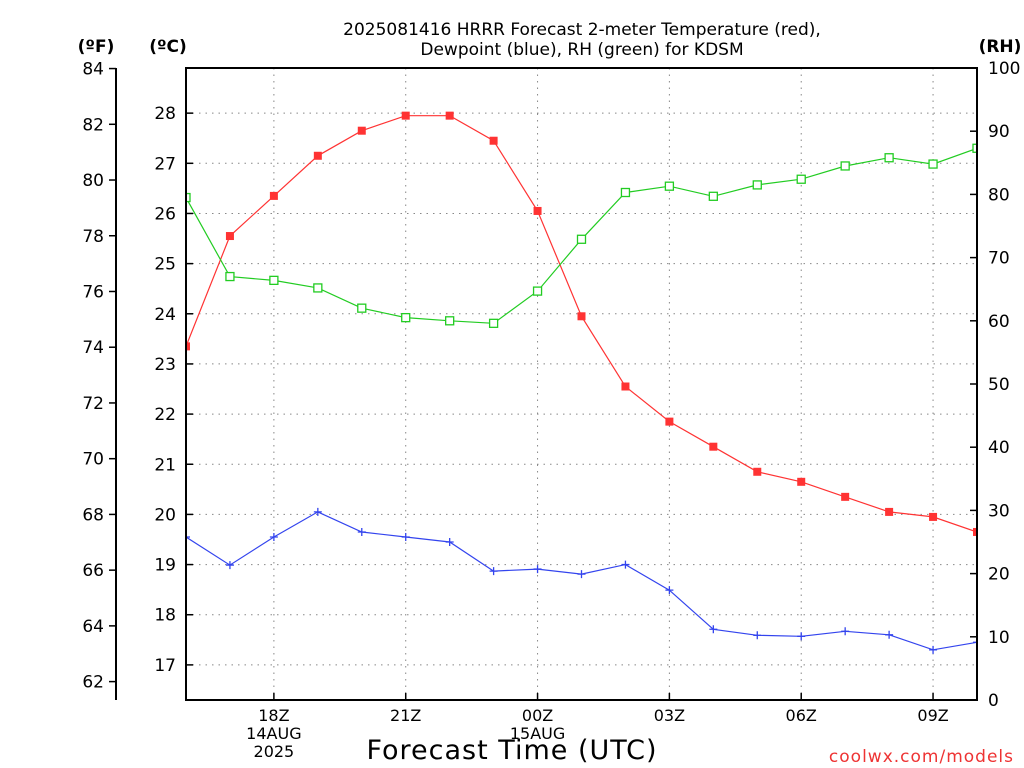 The image size is (1024, 768). I want to click on fahrenheit-tick-label: 62, so click(93, 683).